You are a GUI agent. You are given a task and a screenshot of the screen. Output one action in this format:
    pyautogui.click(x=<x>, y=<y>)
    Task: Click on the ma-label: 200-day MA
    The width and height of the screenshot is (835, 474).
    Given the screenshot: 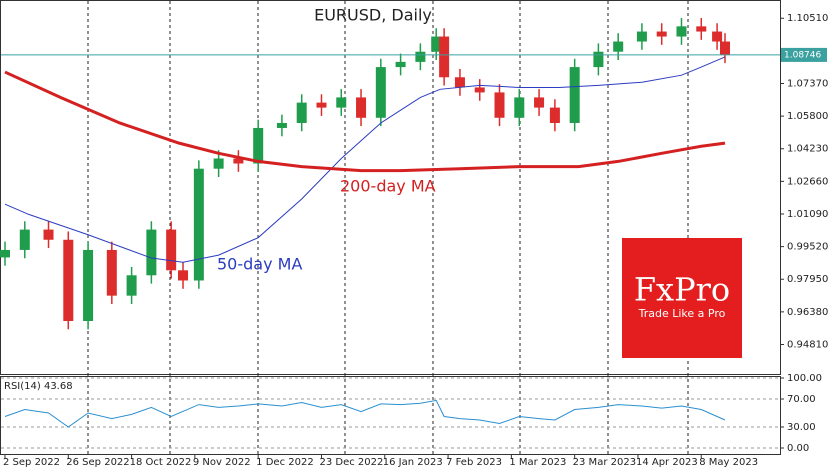 What is the action you would take?
    pyautogui.click(x=388, y=186)
    